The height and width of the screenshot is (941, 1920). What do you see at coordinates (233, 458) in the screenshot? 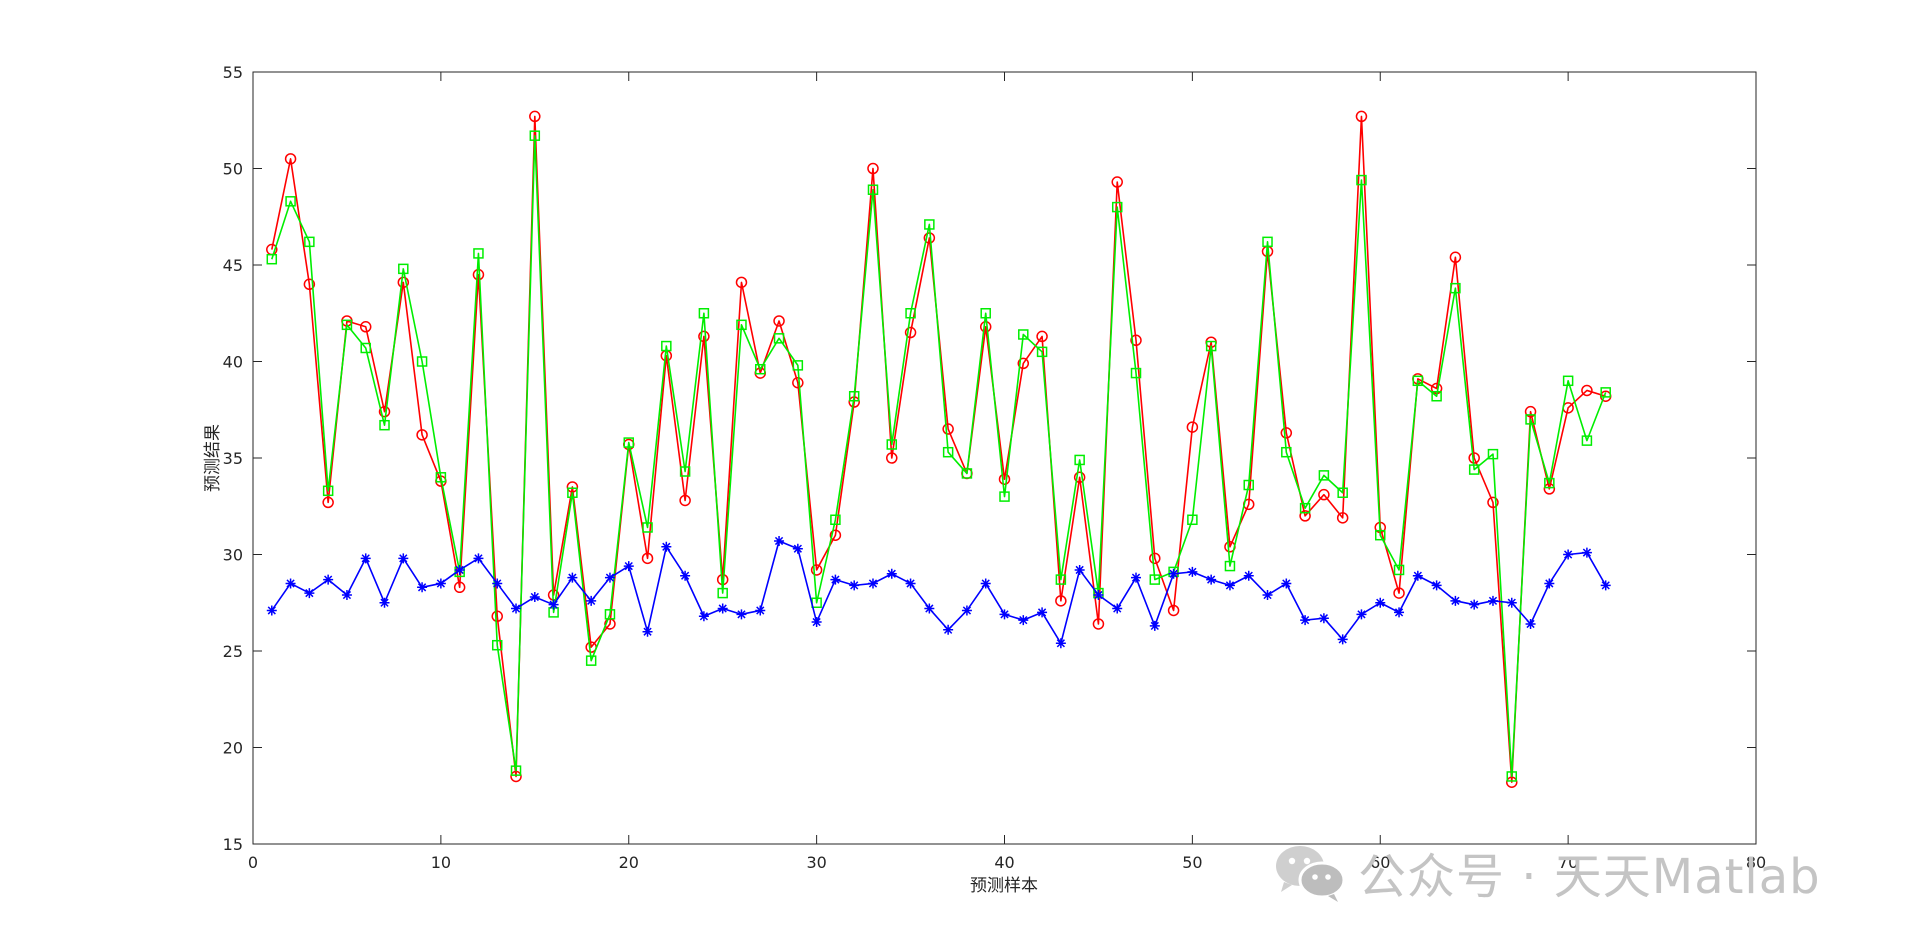
I see `y-tick-label: 35` at bounding box center [233, 458].